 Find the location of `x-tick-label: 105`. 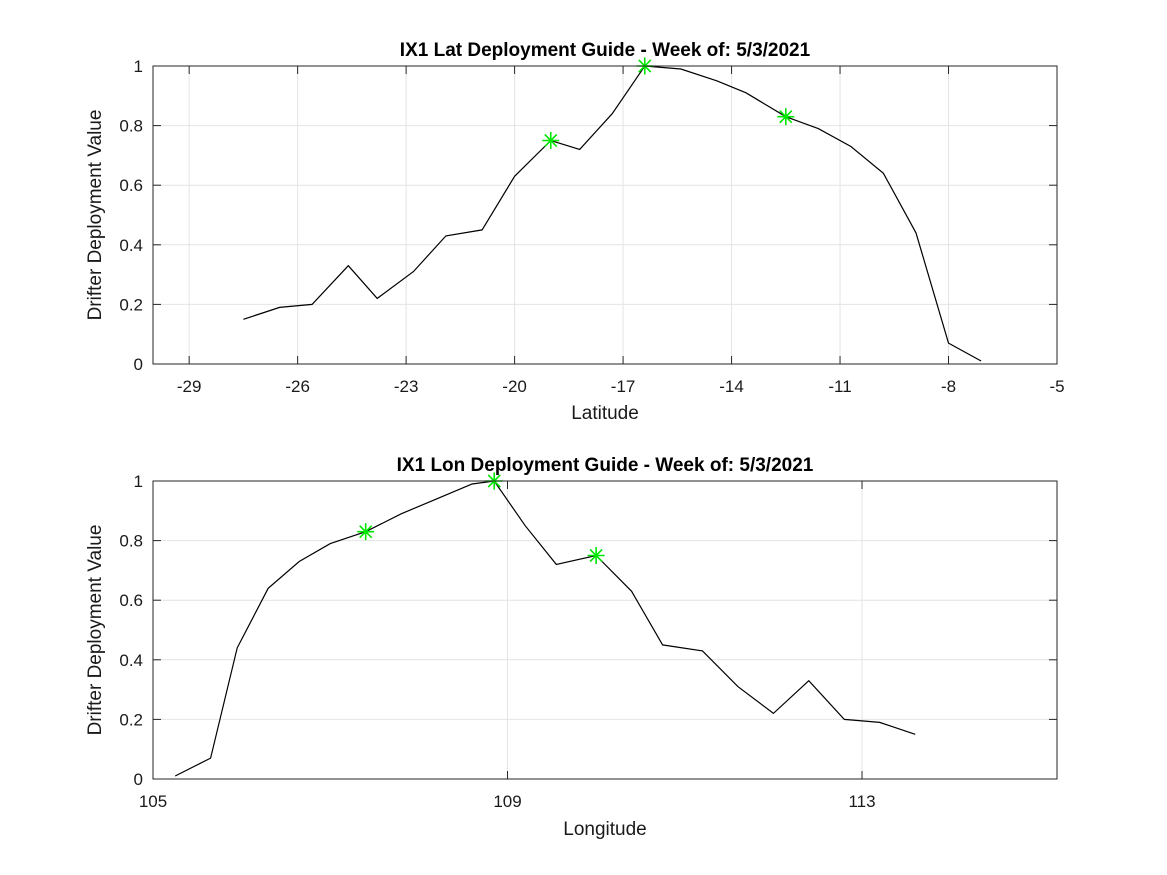

x-tick-label: 105 is located at coordinates (153, 801).